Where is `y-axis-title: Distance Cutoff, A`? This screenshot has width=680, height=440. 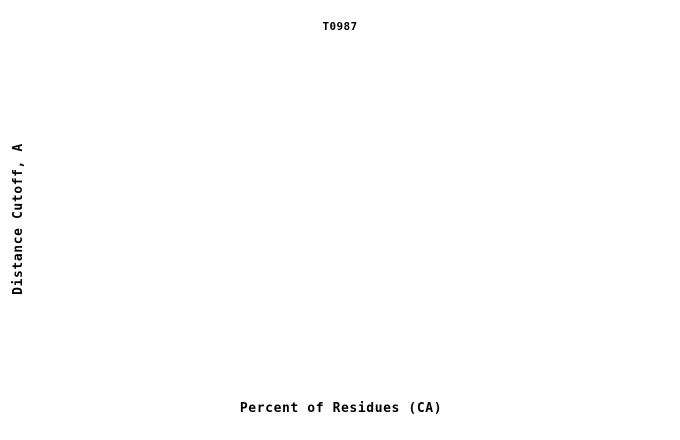
y-axis-title: Distance Cutoff, A is located at coordinates (18, 219).